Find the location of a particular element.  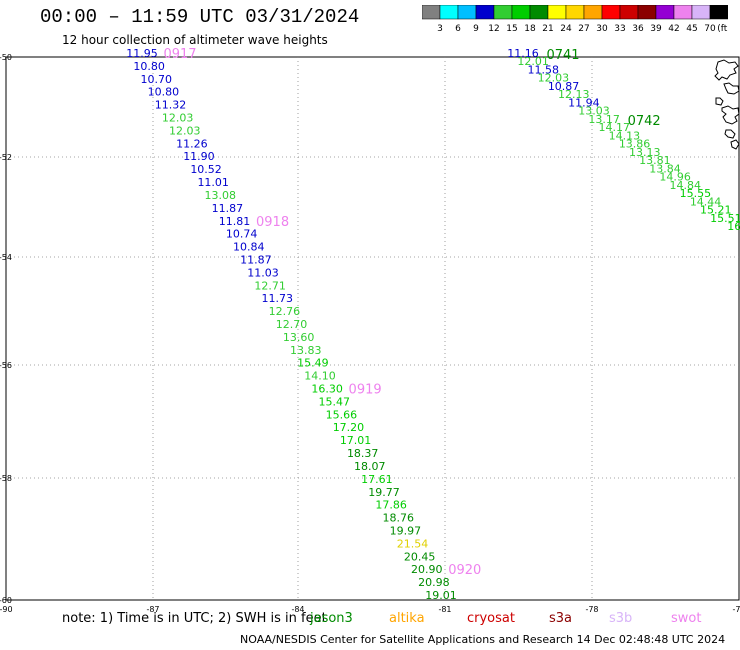

satellite-legend-s3b: s3b is located at coordinates (621, 618).